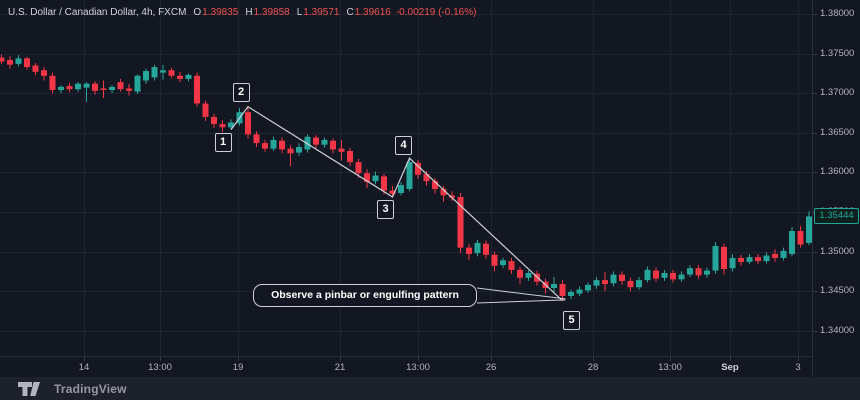  Describe the element at coordinates (365, 295) in the screenshot. I see `pattern-callout: Observe a pinbar or engulfing pattern` at that location.